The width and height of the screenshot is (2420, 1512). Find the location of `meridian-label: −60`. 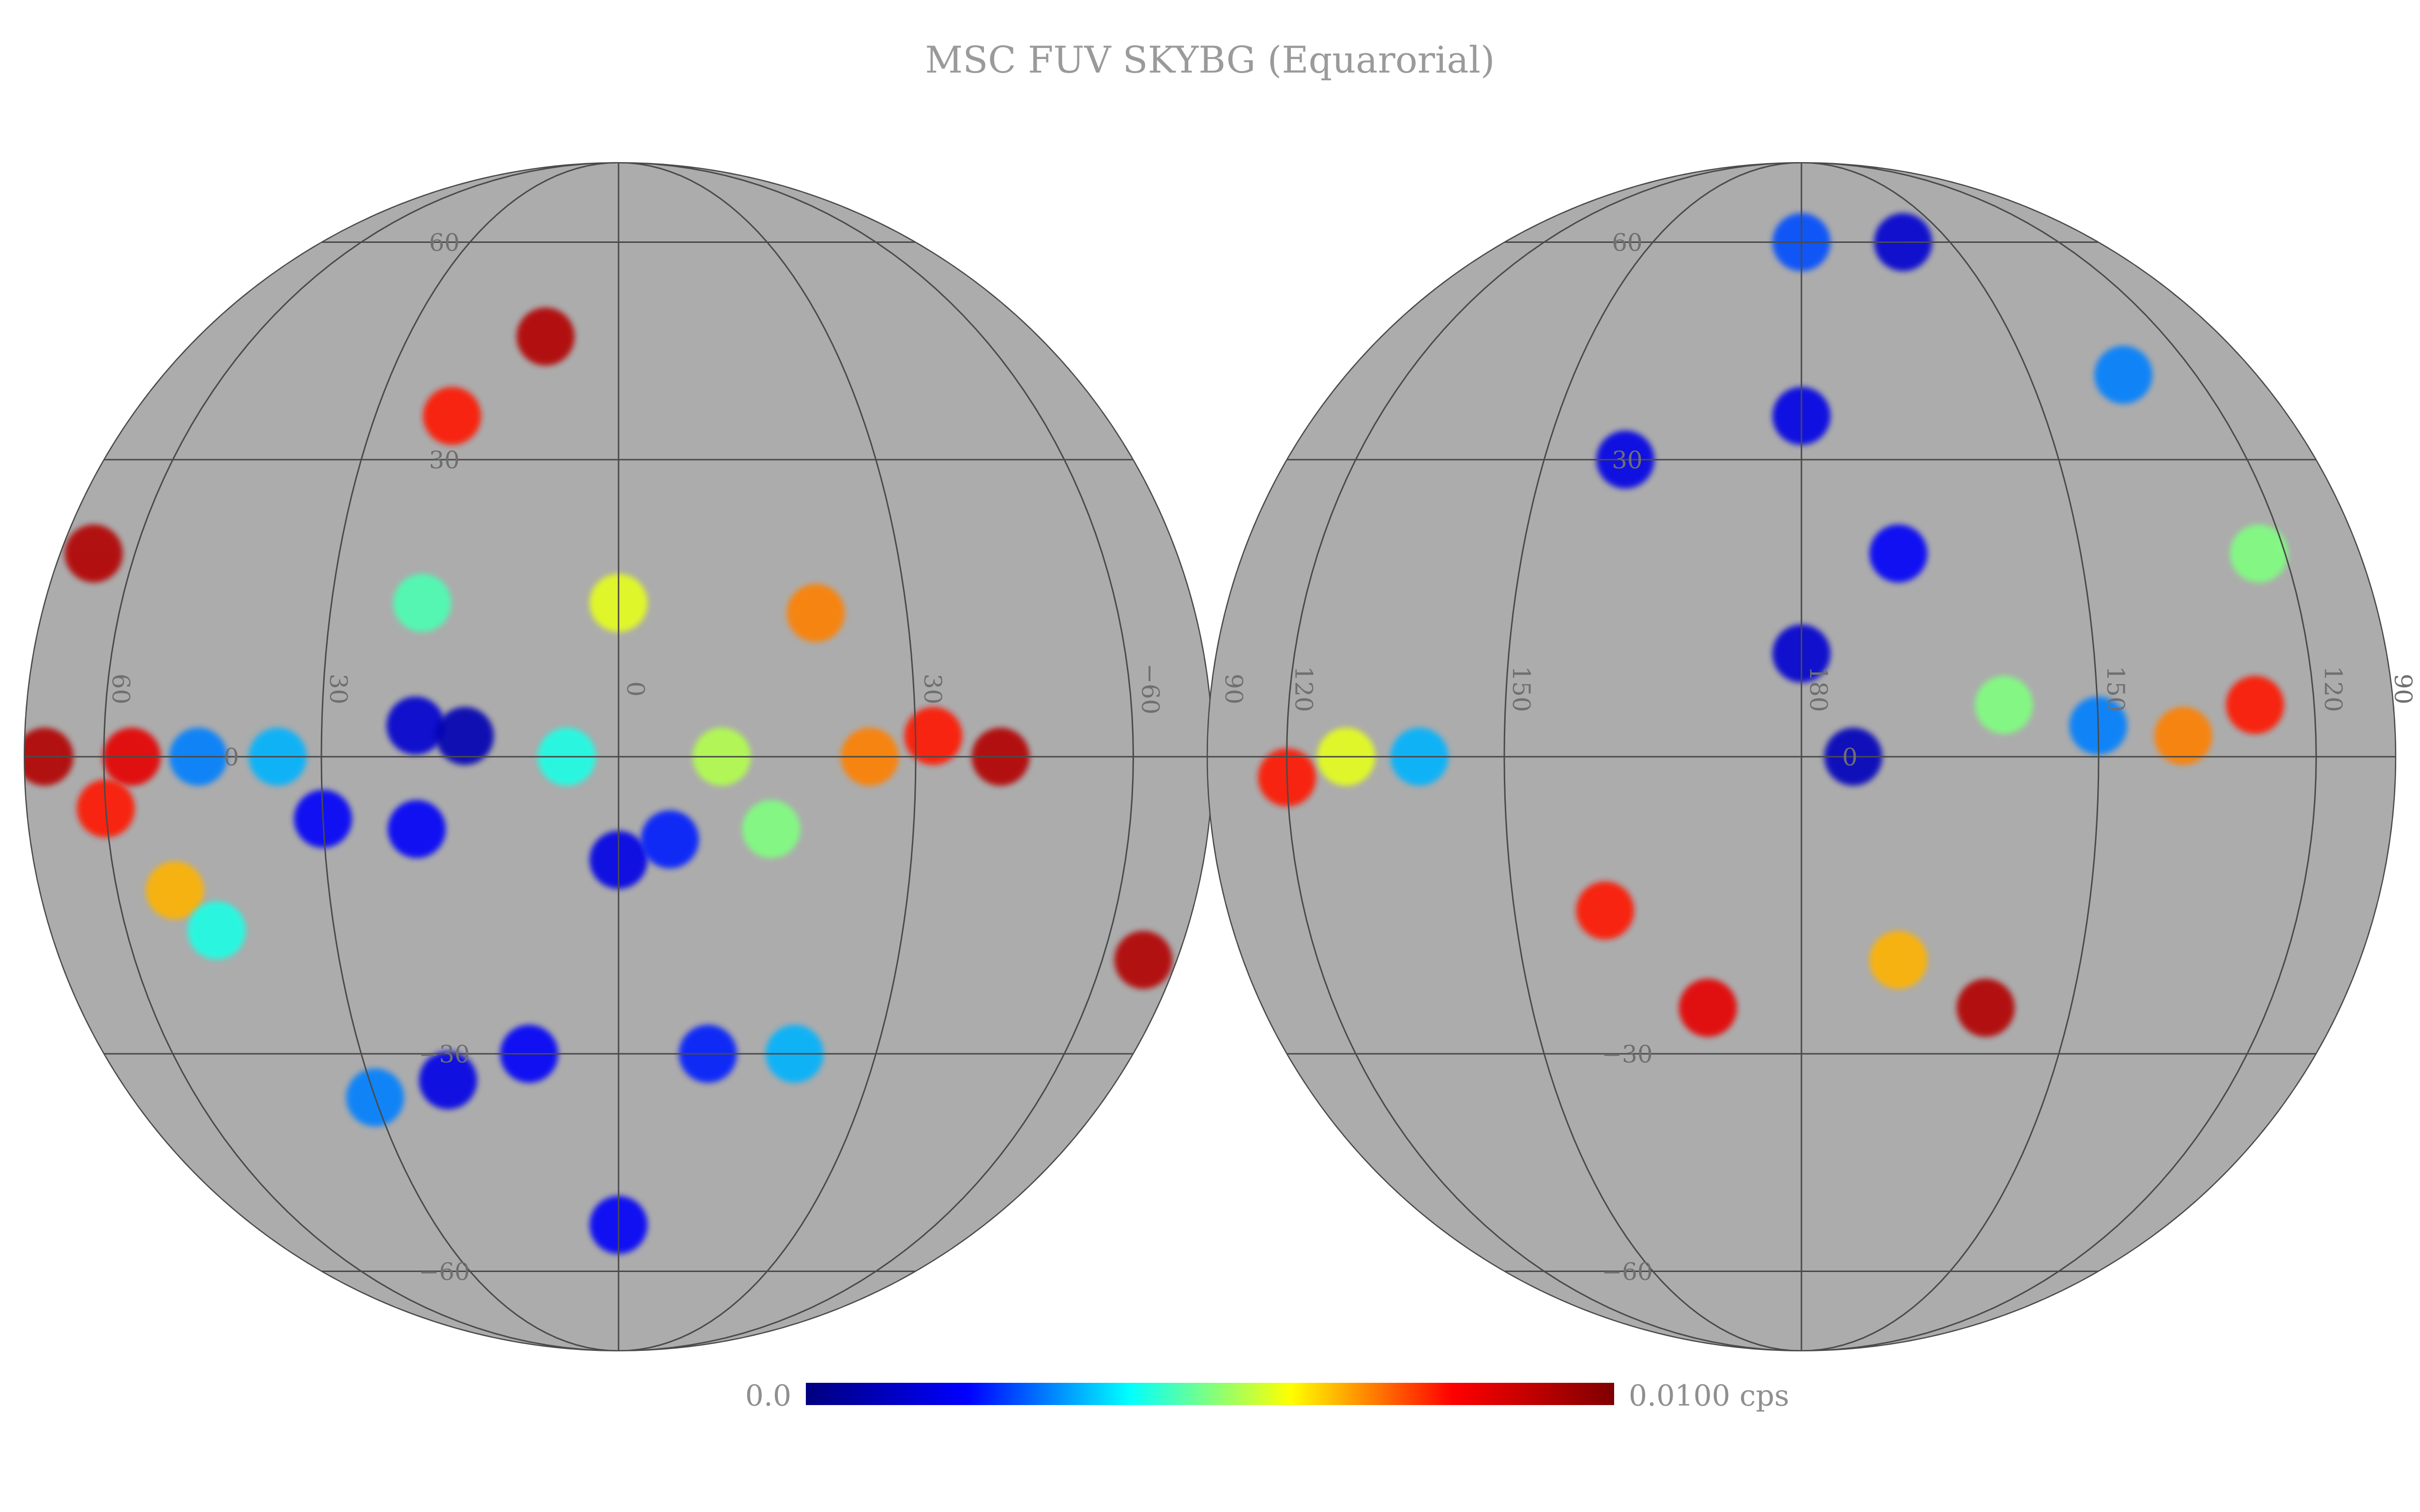

meridian-label: −60 is located at coordinates (1150, 689).